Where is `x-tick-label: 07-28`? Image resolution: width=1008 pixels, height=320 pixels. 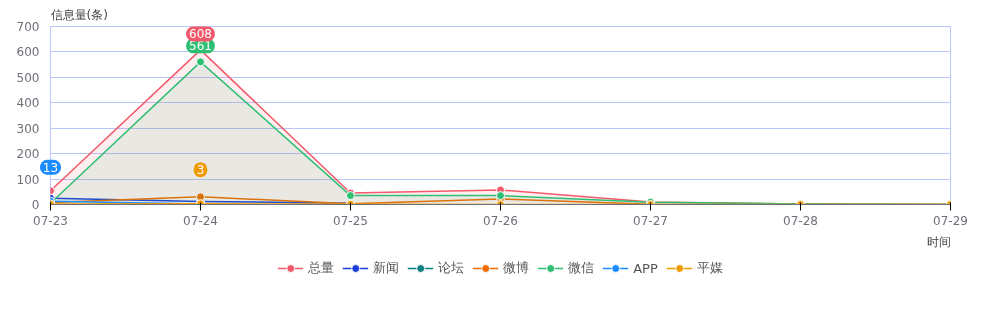 x-tick-label: 07-28 is located at coordinates (800, 220).